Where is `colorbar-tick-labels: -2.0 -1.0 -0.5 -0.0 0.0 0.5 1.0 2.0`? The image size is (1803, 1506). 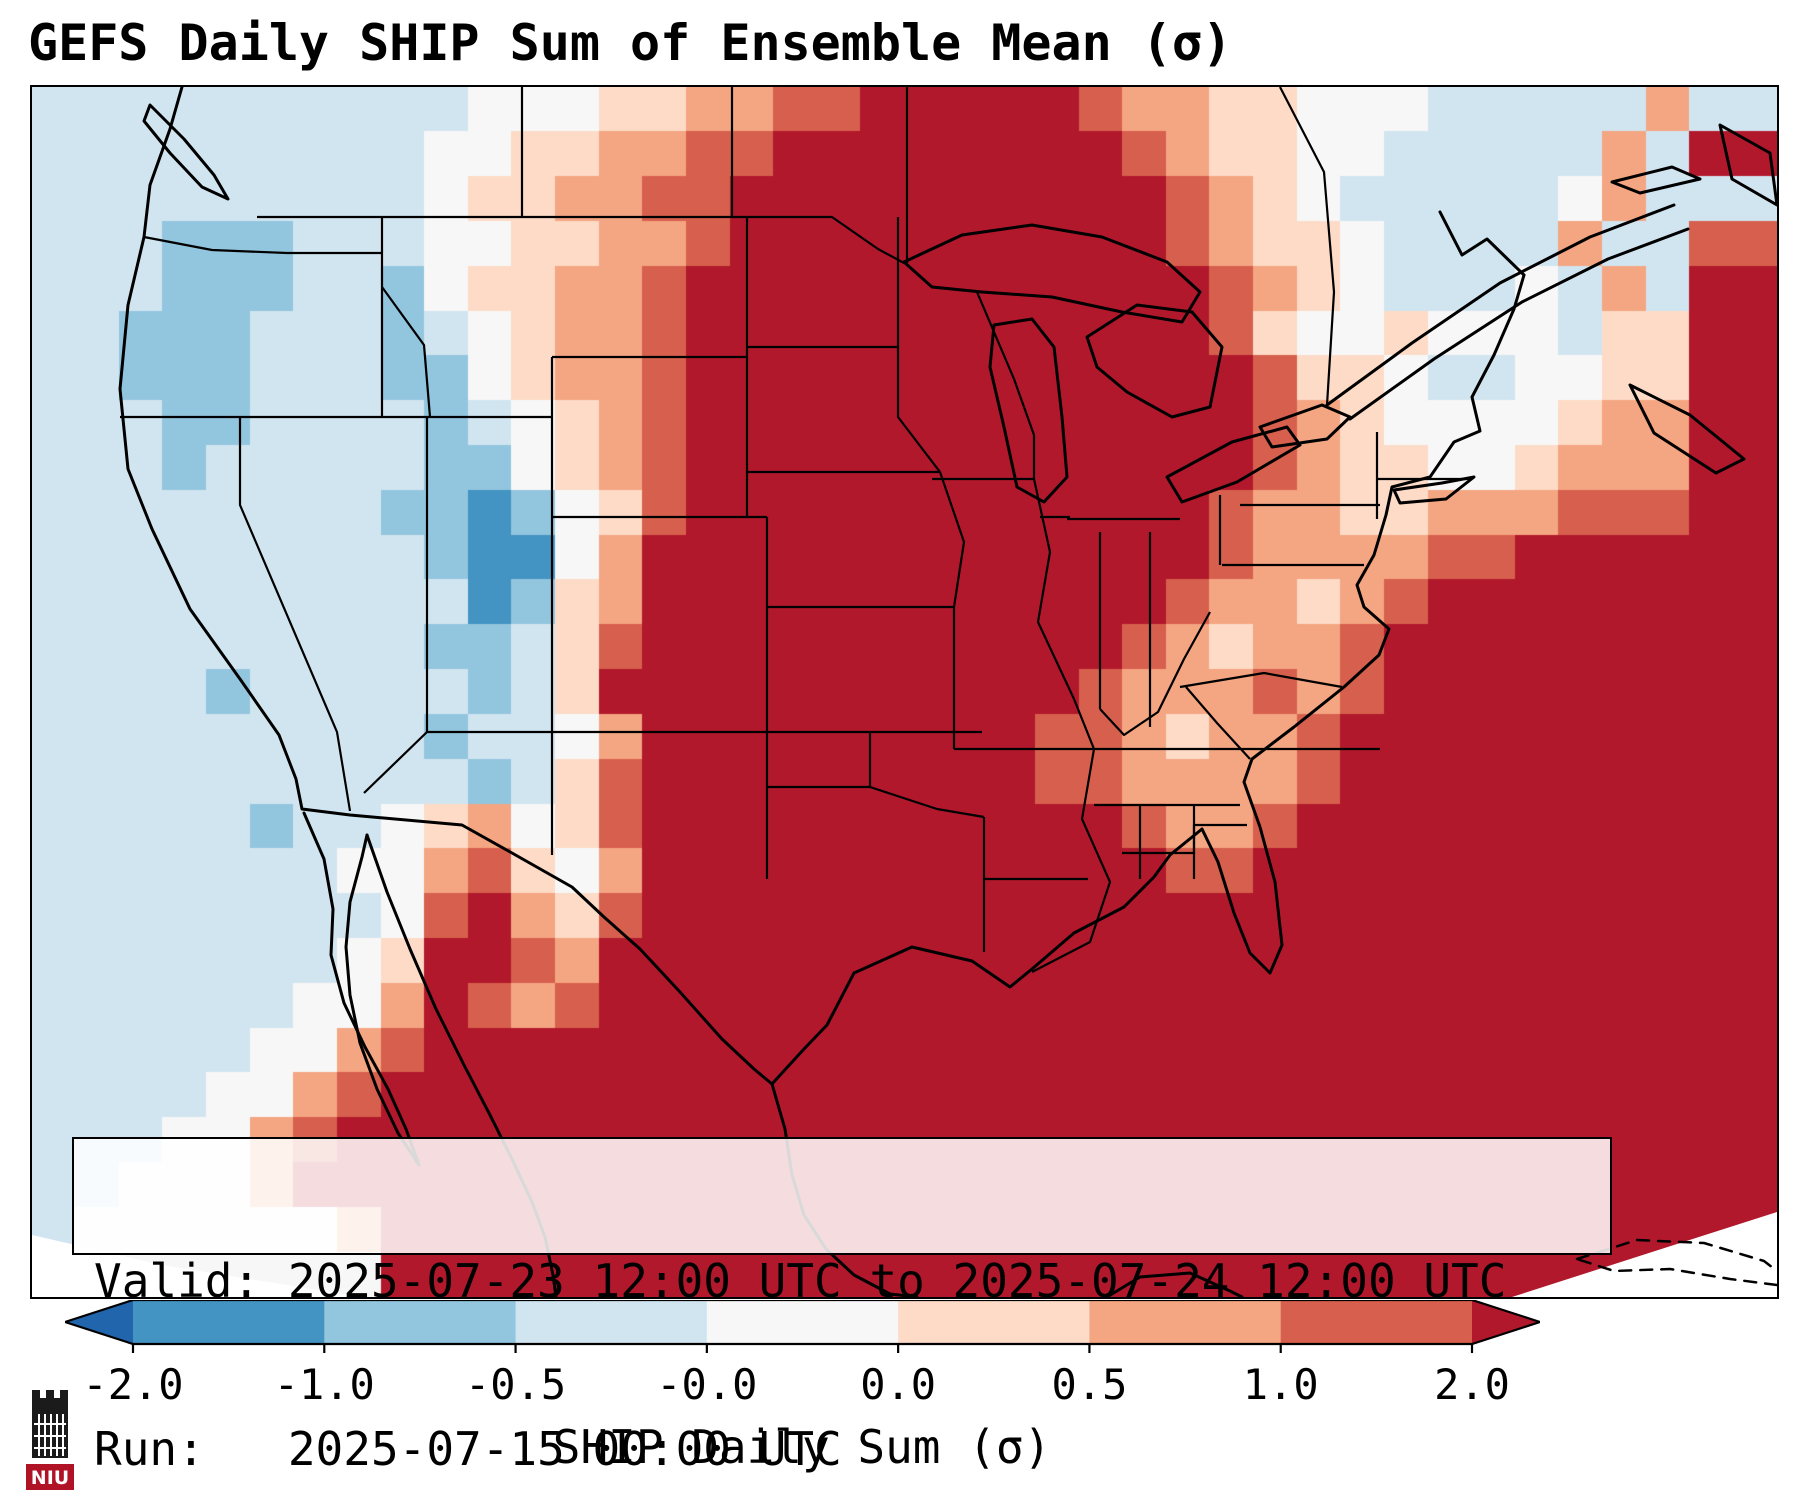
colorbar-tick-labels: -2.0 -1.0 -0.5 -0.0 0.0 0.5 1.0 2.0 is located at coordinates (901, 1386).